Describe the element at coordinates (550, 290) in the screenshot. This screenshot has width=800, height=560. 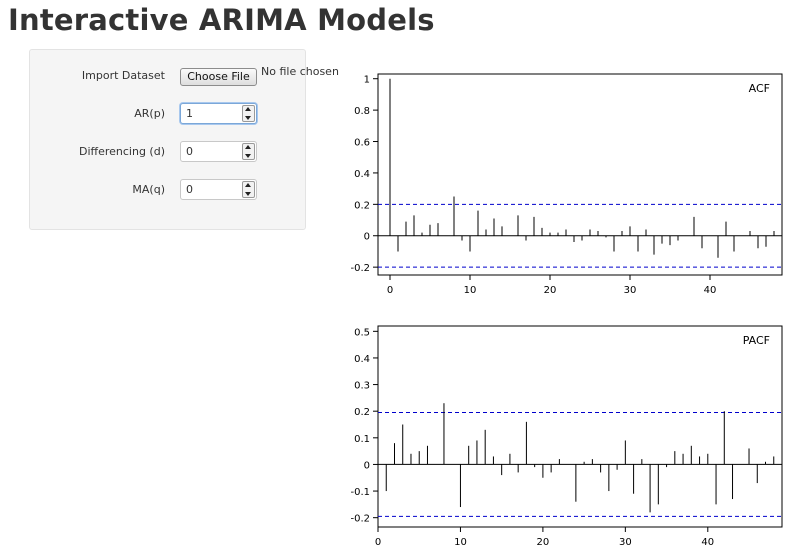
I see `acf-x-tick-label: 20` at that location.